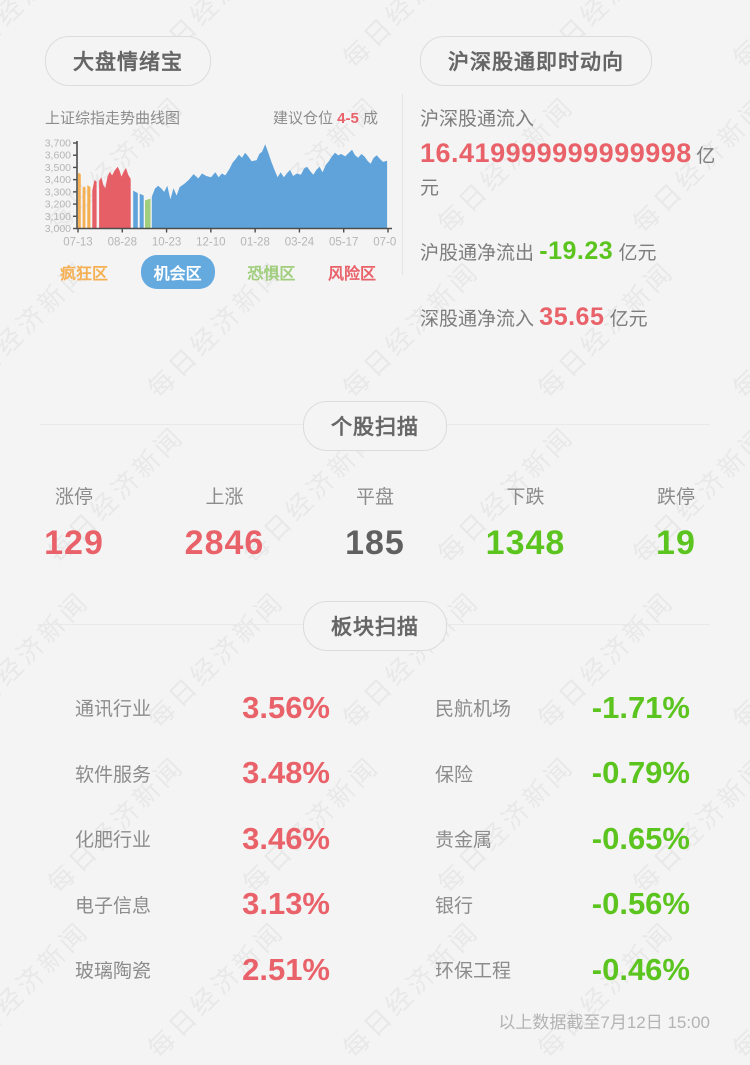 This screenshot has height=1065, width=750. I want to click on sector-label: 通讯行业, so click(113, 710).